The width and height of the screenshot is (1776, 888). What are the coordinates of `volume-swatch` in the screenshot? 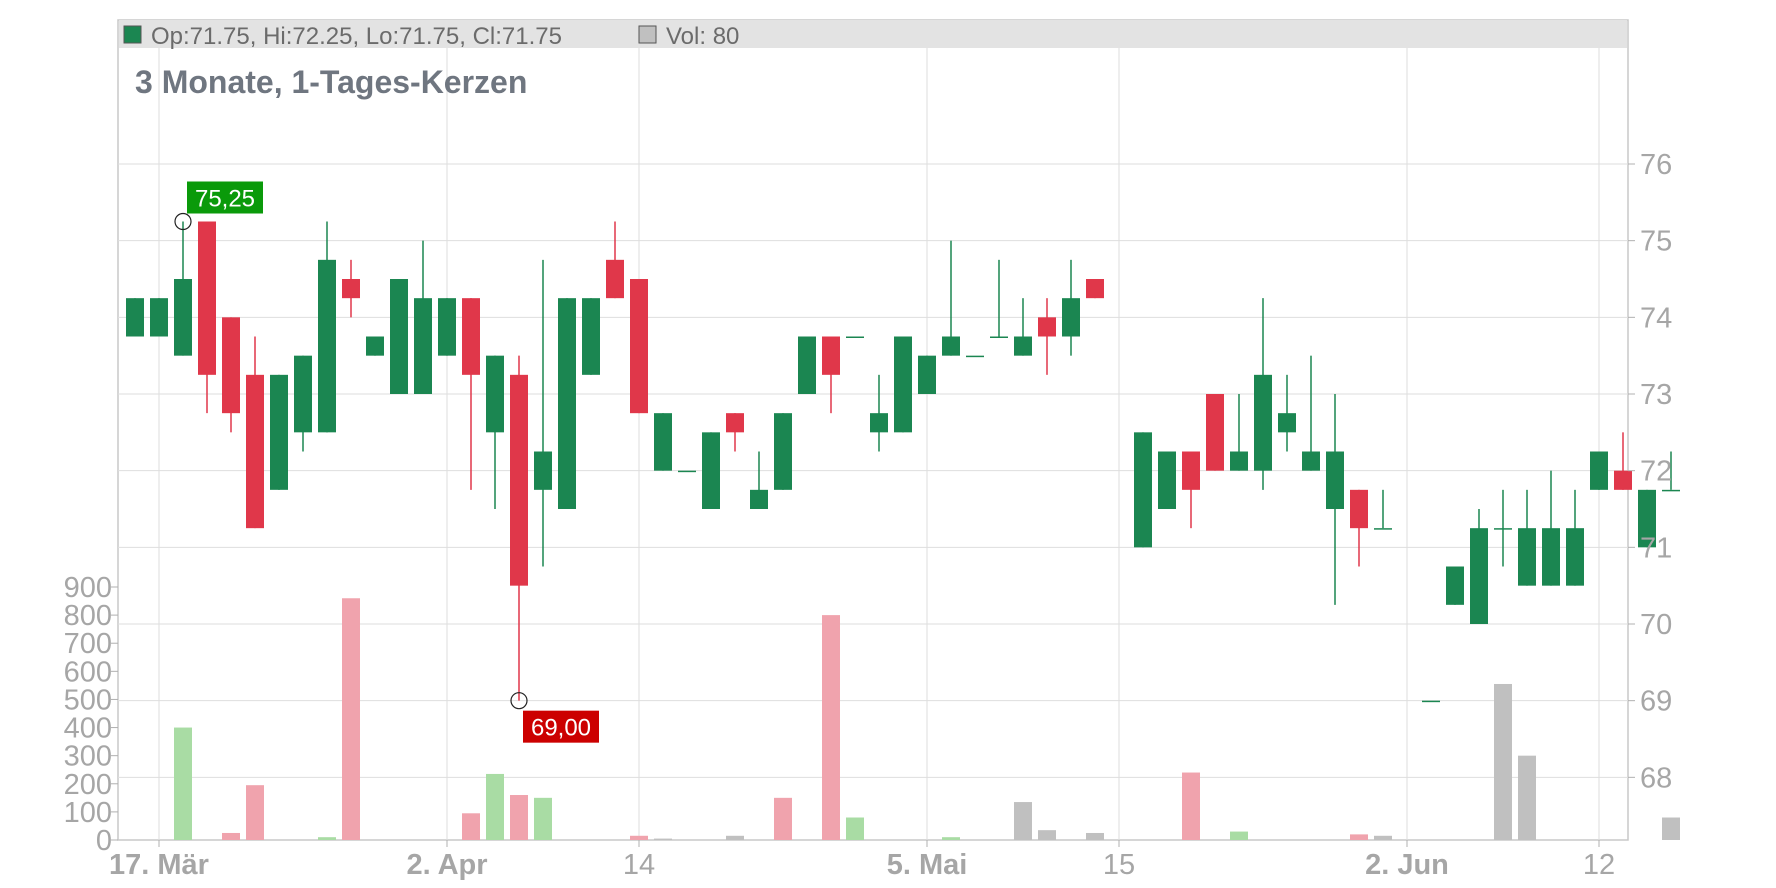 It's located at (647, 34).